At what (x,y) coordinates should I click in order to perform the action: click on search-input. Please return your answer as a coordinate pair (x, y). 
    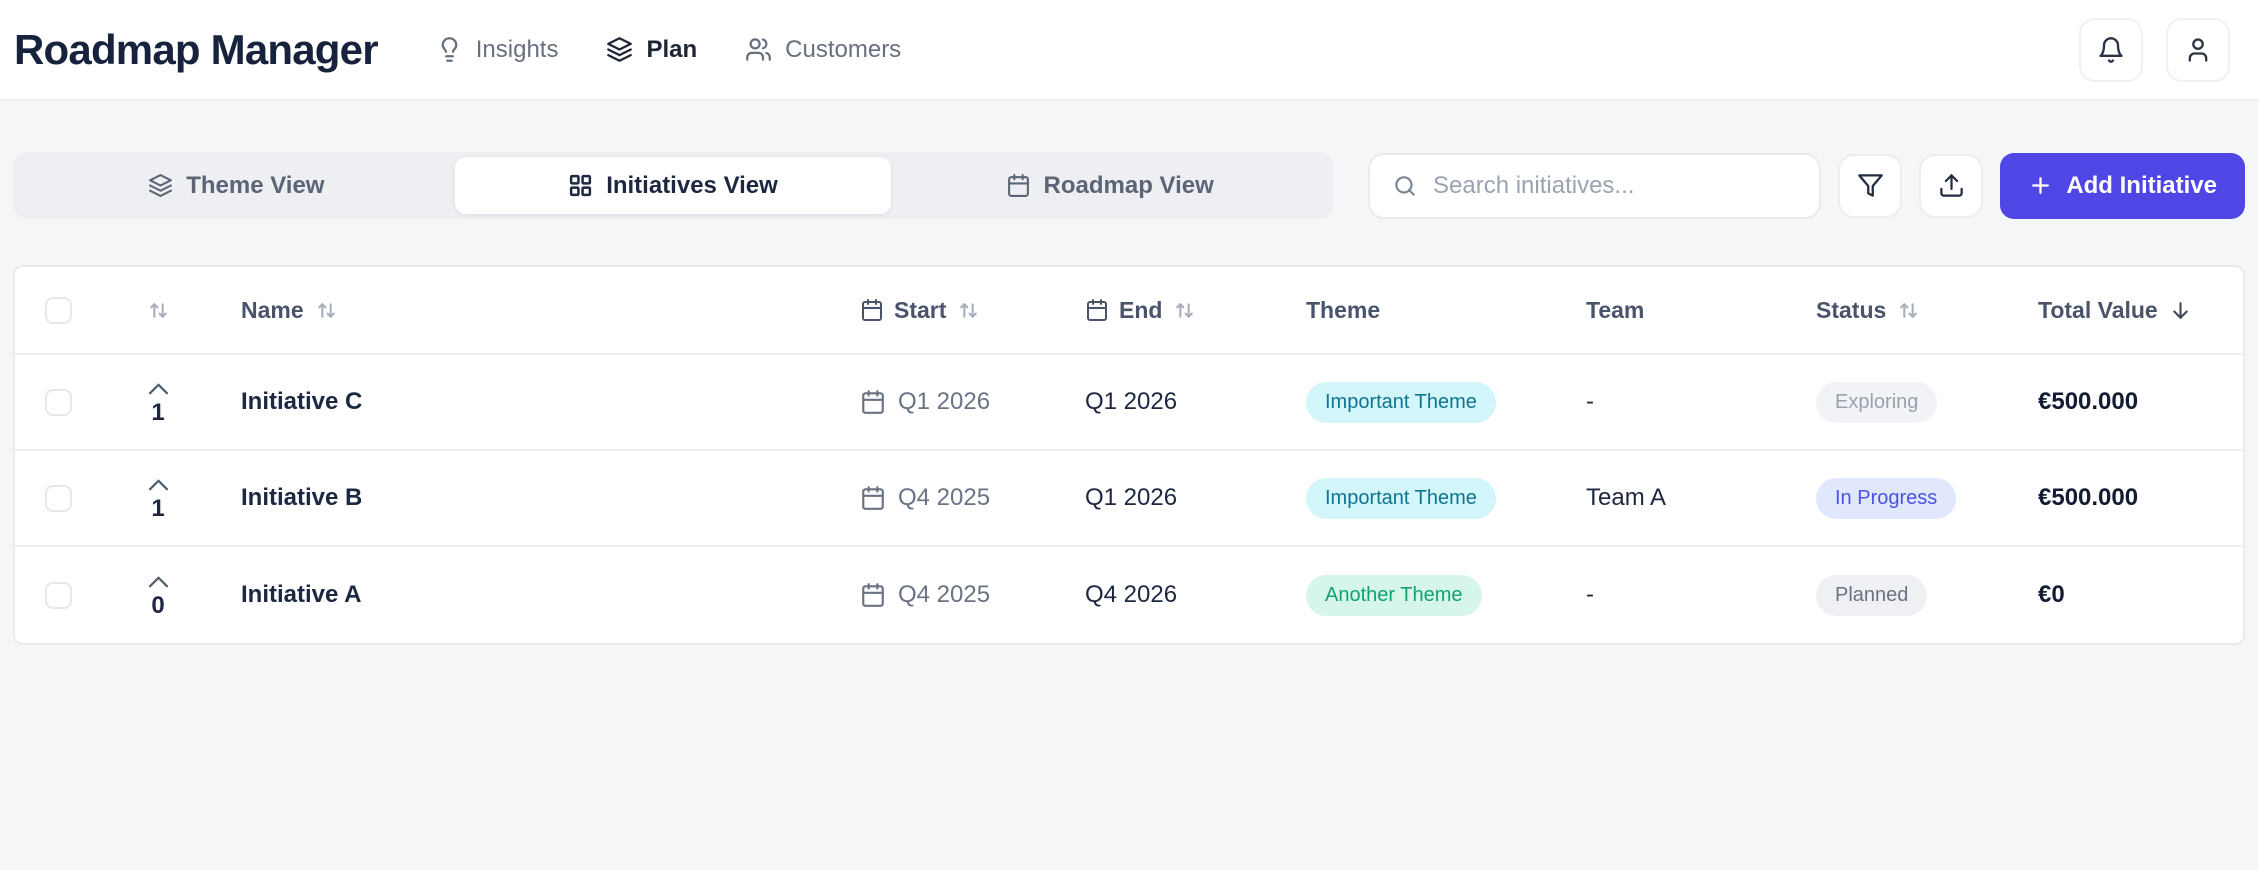
    Looking at the image, I should click on (1616, 185).